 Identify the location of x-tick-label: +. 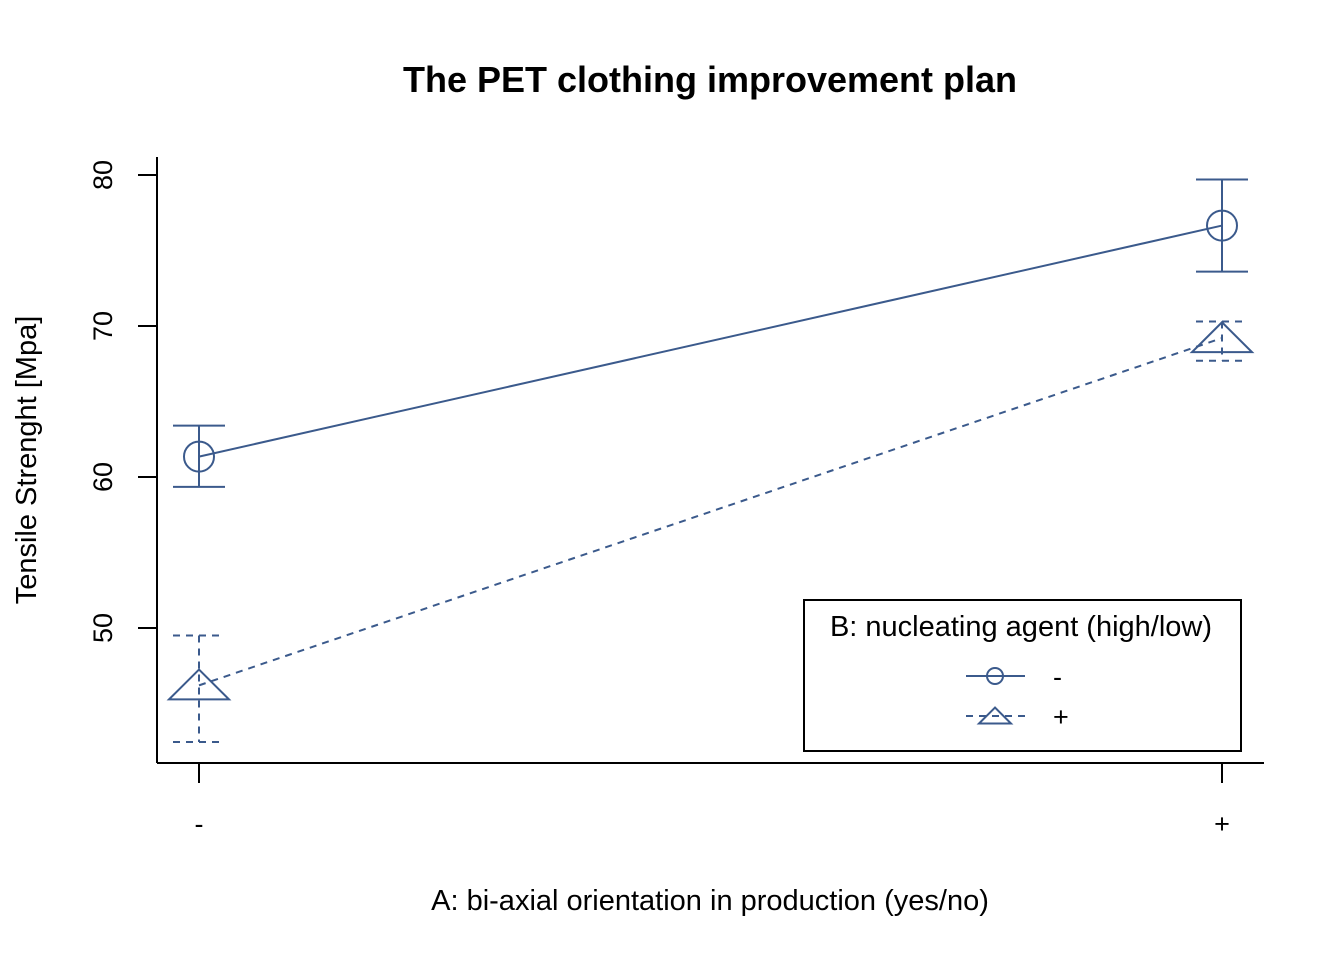
(1222, 824).